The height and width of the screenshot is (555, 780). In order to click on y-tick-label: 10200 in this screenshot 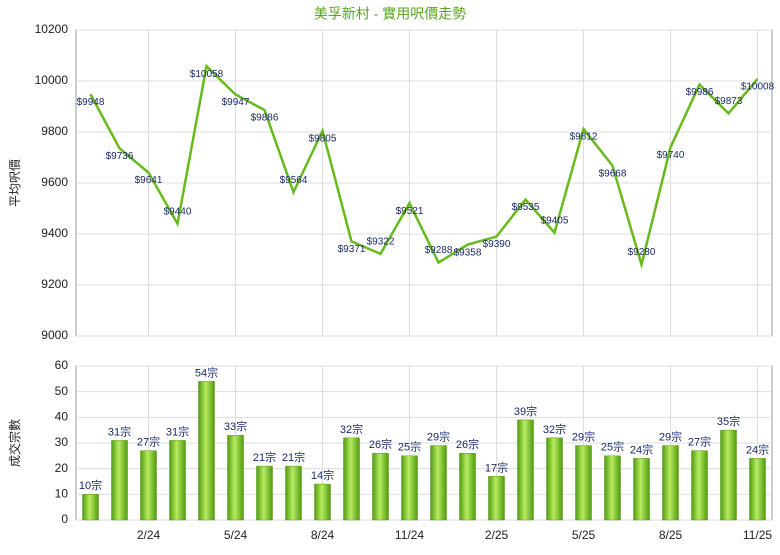, I will do `click(52, 29)`.